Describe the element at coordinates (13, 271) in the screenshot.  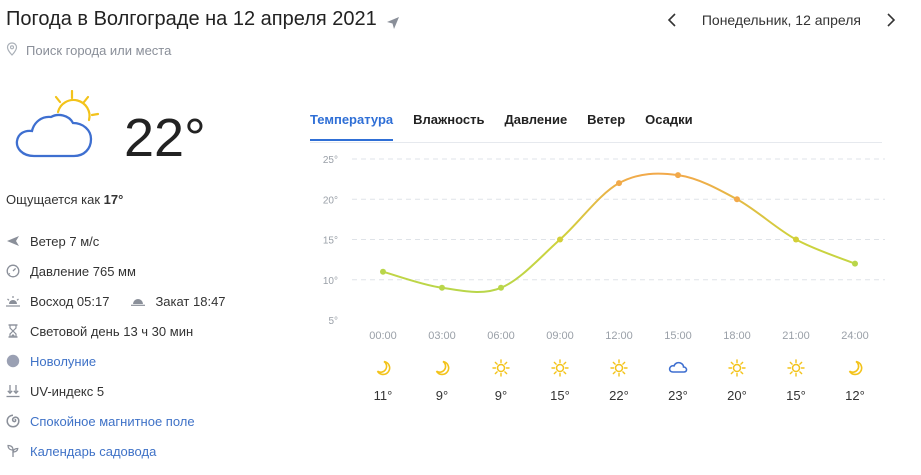
I see `pressure-gauge-icon` at that location.